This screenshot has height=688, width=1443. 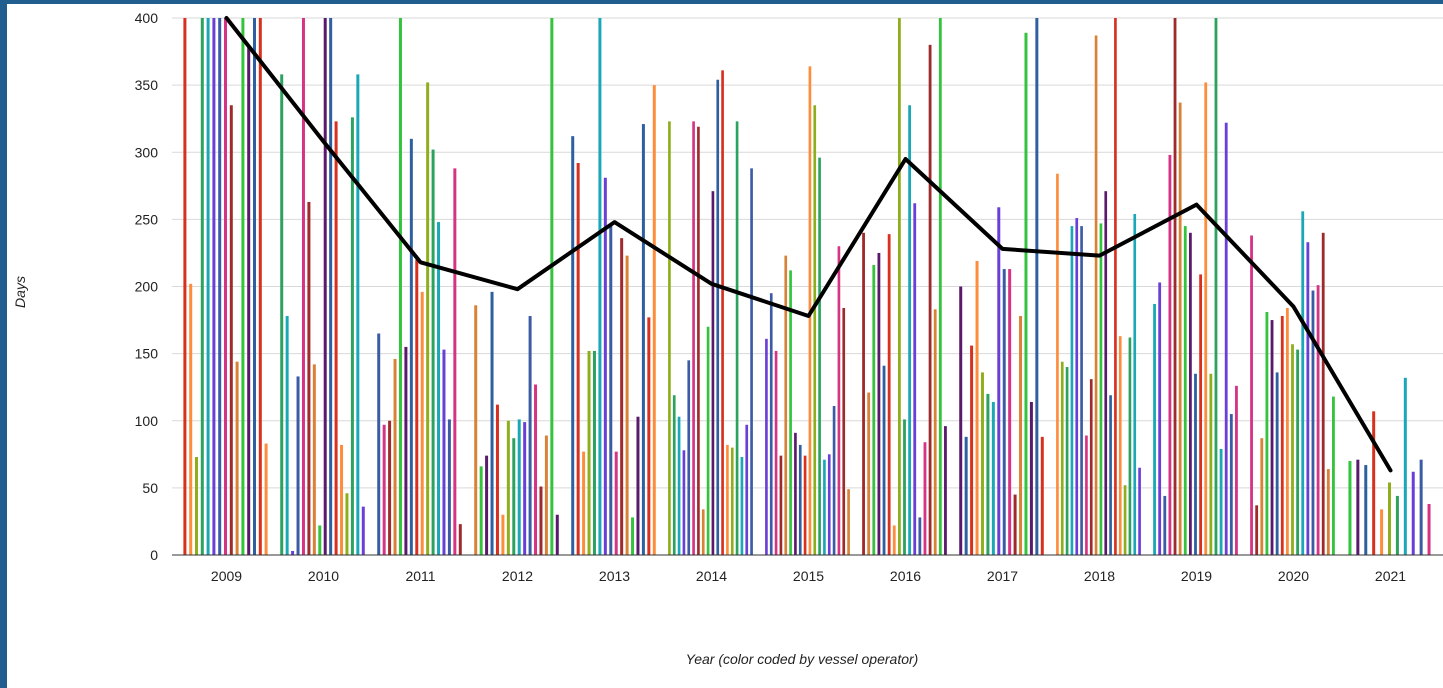 What do you see at coordinates (711, 576) in the screenshot?
I see `x-tick-label: 2014` at bounding box center [711, 576].